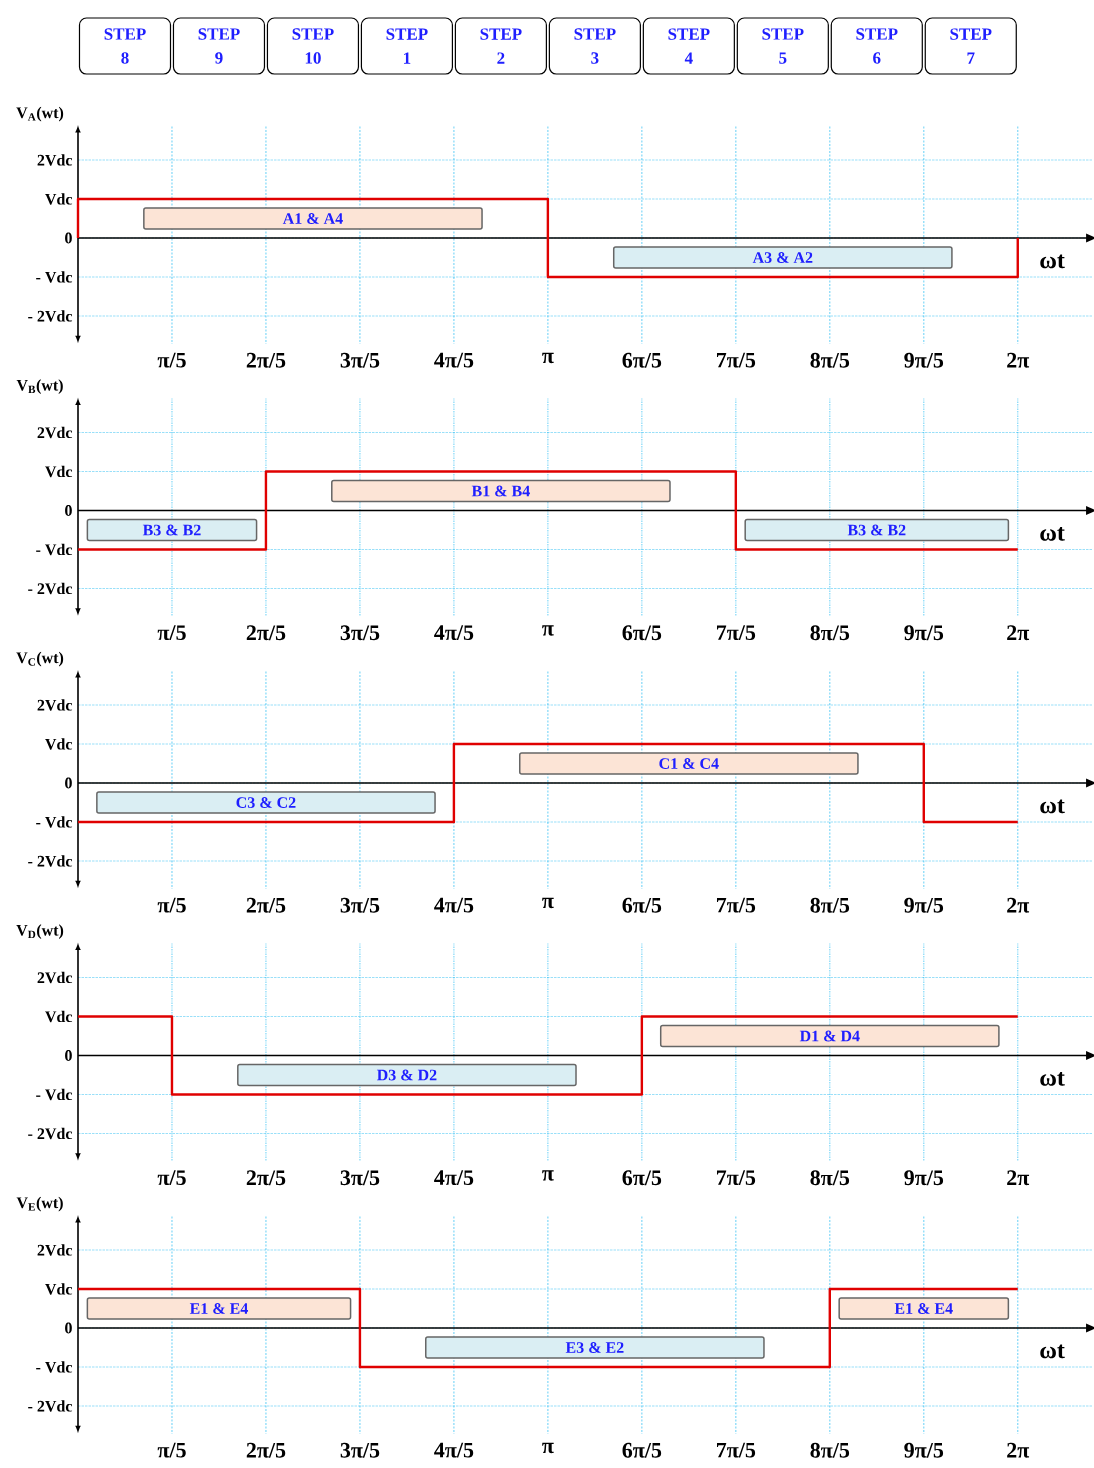 This screenshot has height=1468, width=1094. What do you see at coordinates (594, 1347) in the screenshot?
I see `annotation: E3 & E2` at bounding box center [594, 1347].